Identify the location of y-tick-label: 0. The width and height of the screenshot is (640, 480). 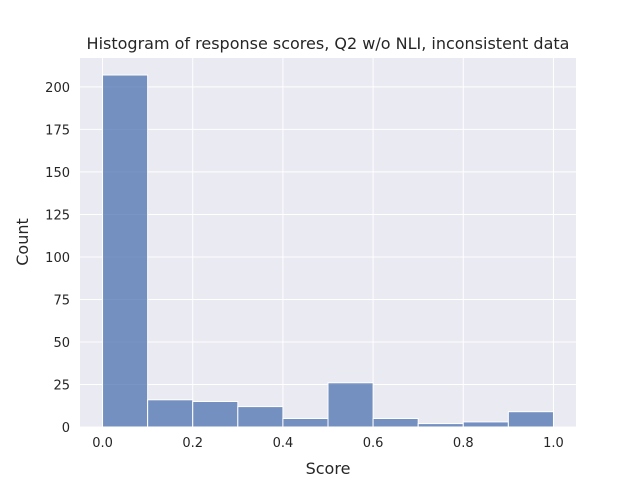
(66, 428).